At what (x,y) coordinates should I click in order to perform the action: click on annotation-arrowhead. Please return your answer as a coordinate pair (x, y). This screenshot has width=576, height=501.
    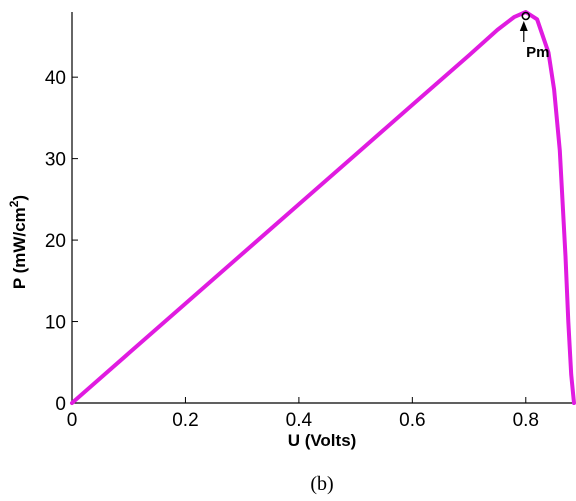
    Looking at the image, I should click on (523, 26).